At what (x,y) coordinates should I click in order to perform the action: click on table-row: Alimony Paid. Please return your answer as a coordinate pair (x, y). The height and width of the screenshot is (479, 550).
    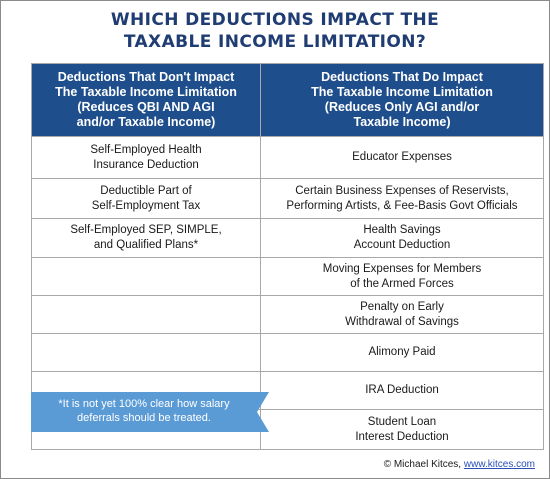
    Looking at the image, I should click on (287, 352).